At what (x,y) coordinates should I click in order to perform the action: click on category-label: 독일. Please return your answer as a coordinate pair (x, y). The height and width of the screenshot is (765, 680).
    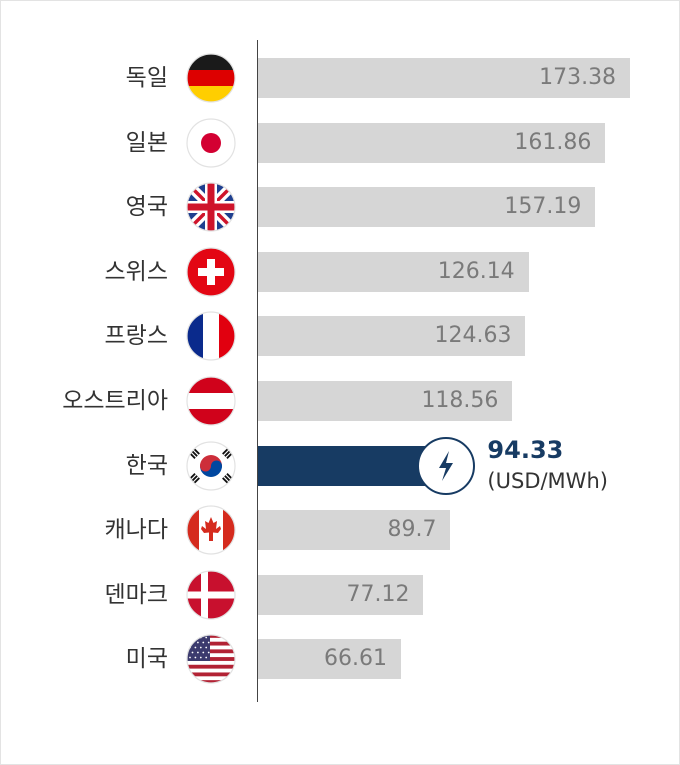
    Looking at the image, I should click on (146, 78).